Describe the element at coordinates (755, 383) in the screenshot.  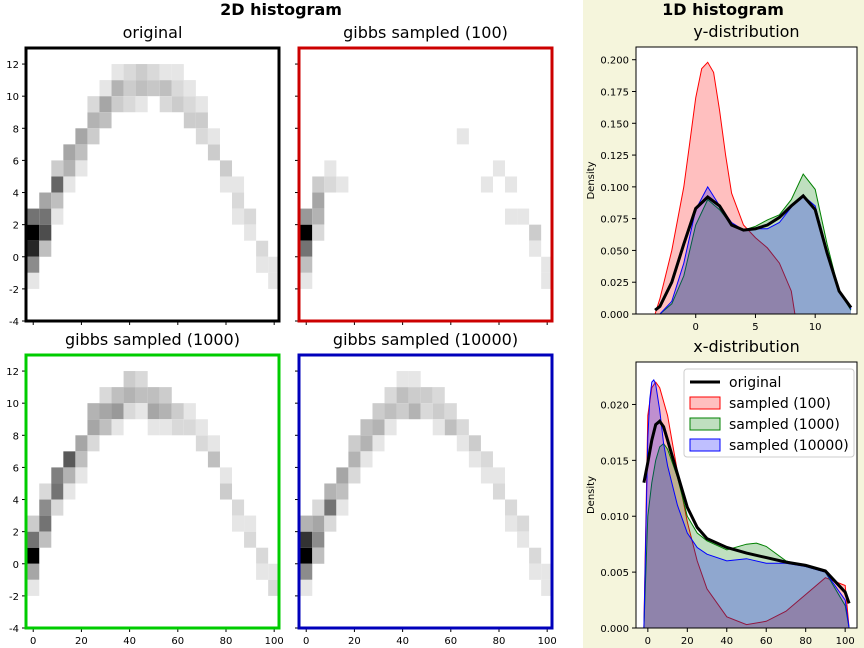
I see `legend-label: original` at that location.